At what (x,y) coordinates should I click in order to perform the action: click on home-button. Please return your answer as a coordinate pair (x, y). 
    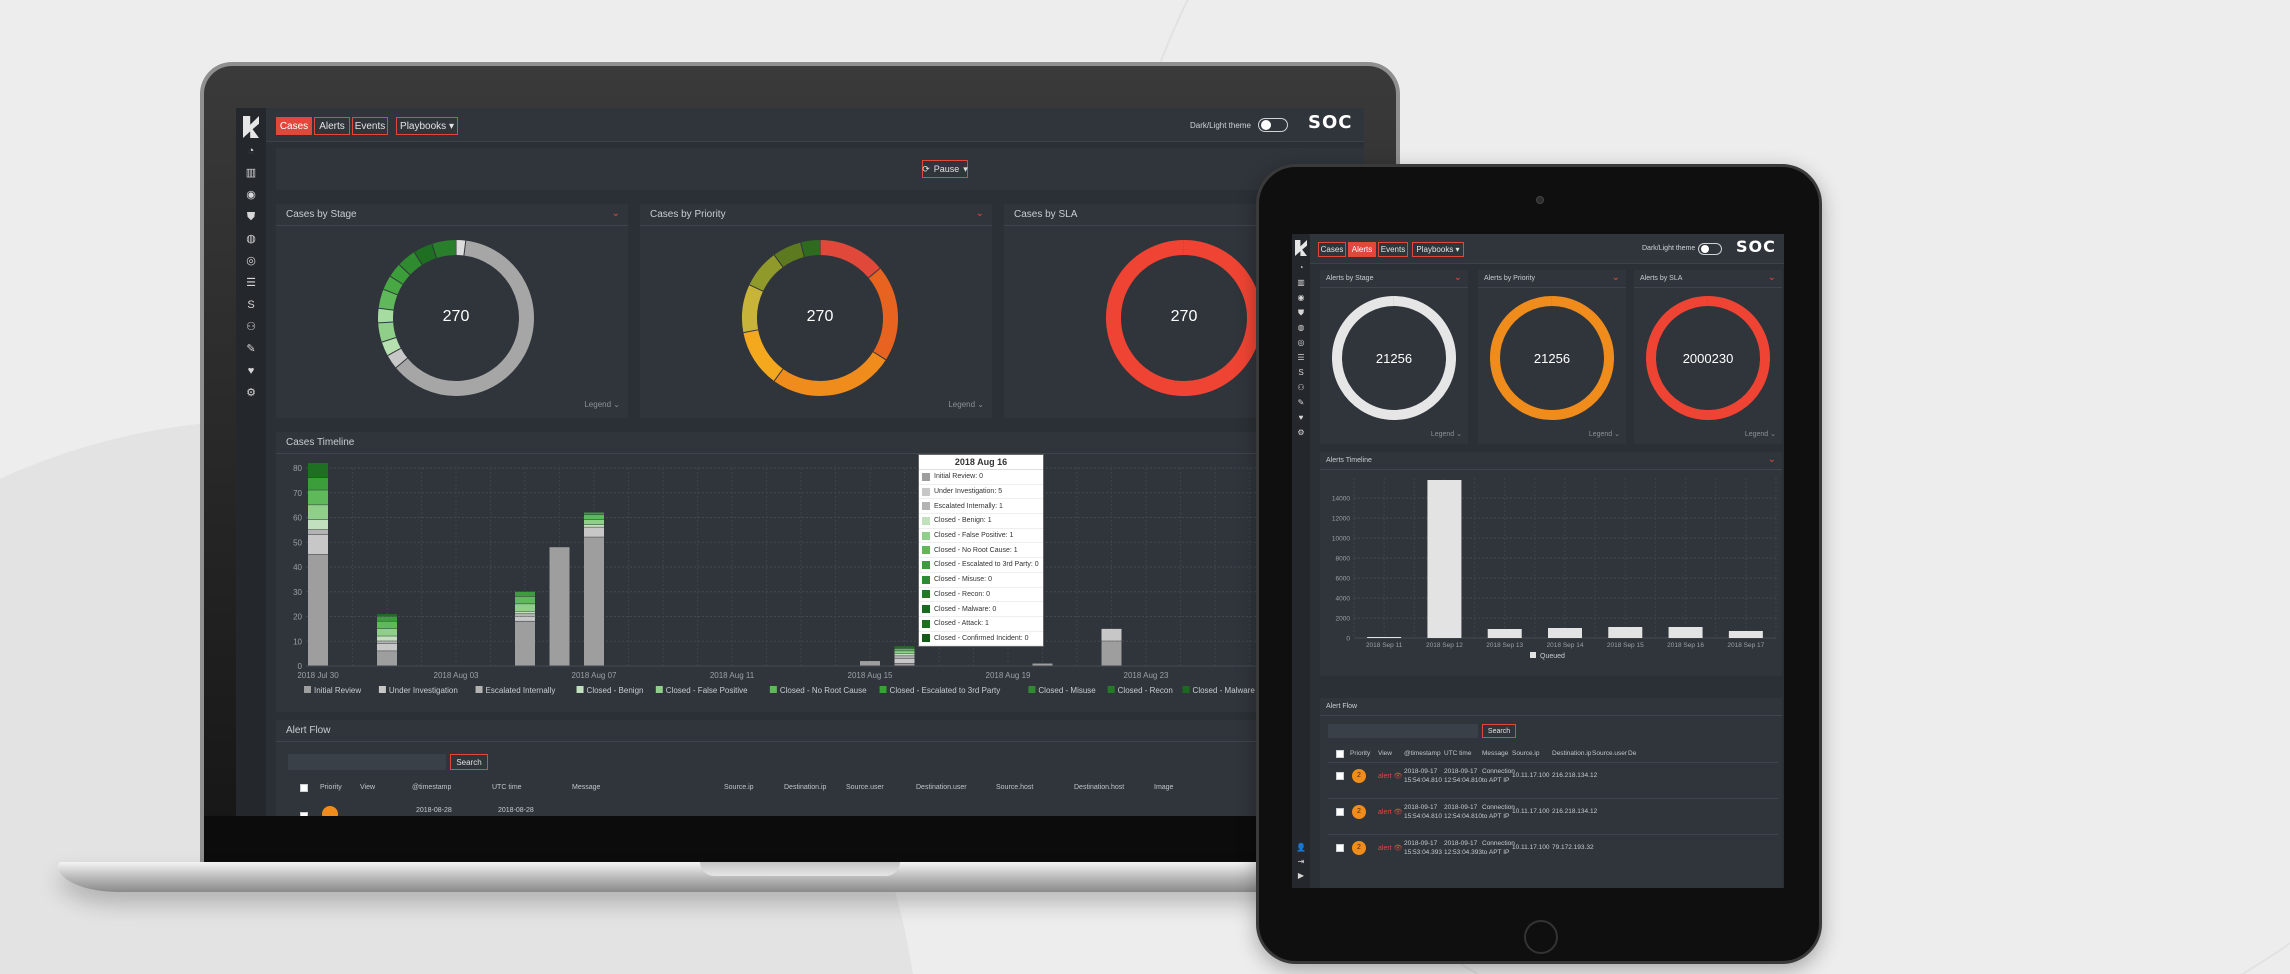
    Looking at the image, I should click on (1541, 937).